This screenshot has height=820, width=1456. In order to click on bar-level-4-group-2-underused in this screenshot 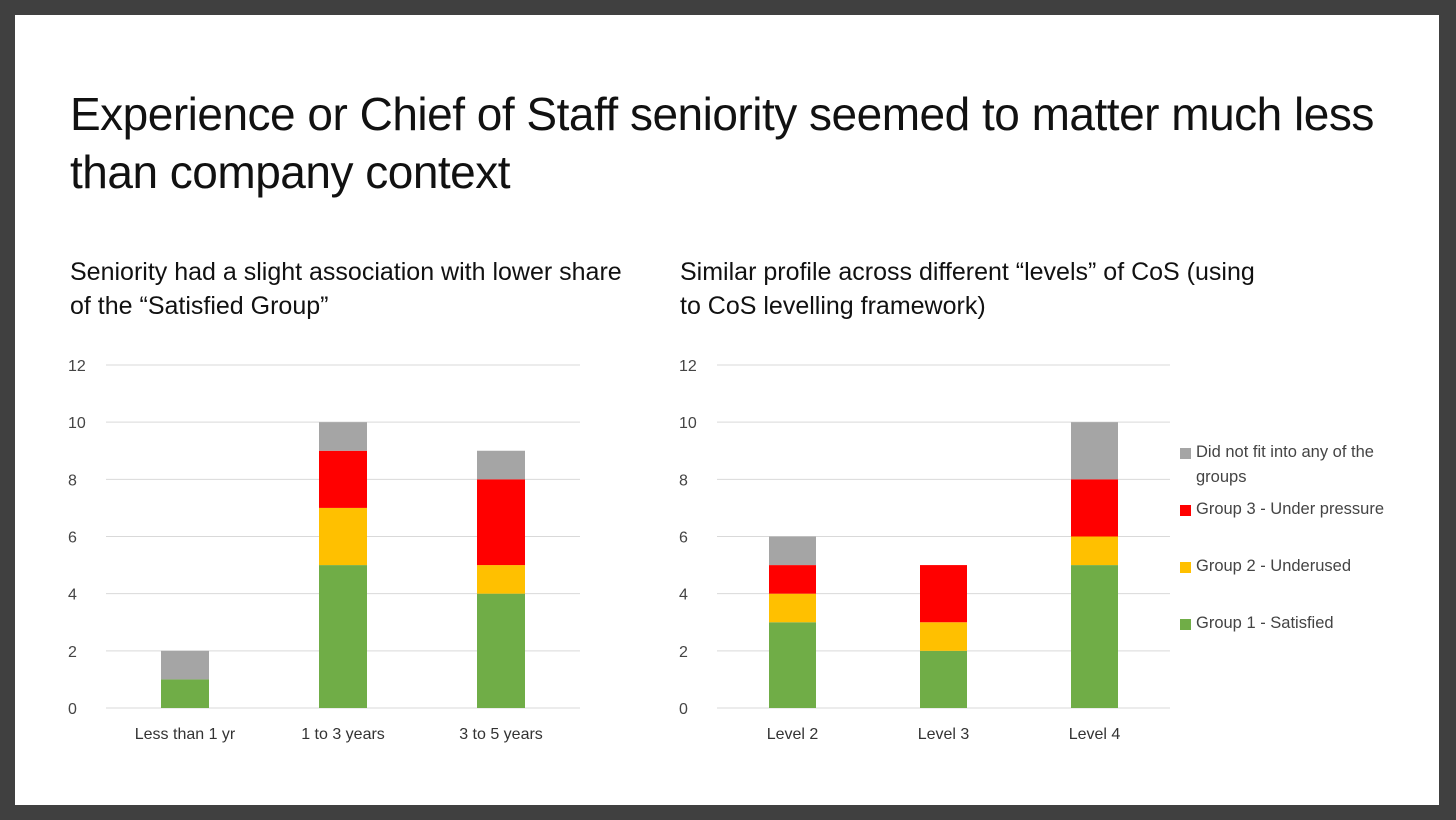, I will do `click(1094, 551)`.